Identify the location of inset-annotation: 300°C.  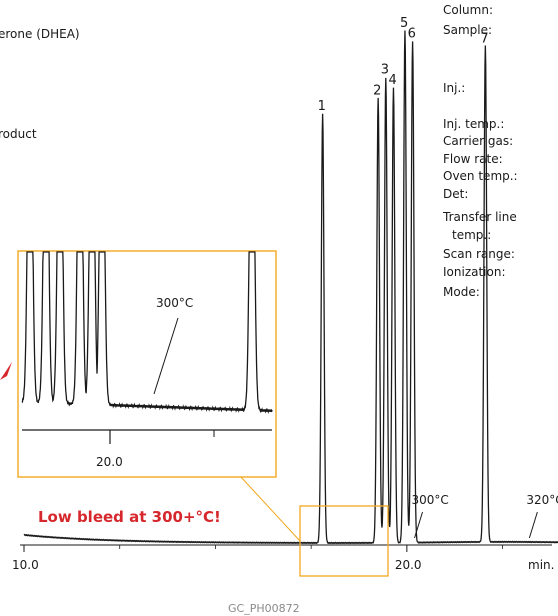
(174, 303).